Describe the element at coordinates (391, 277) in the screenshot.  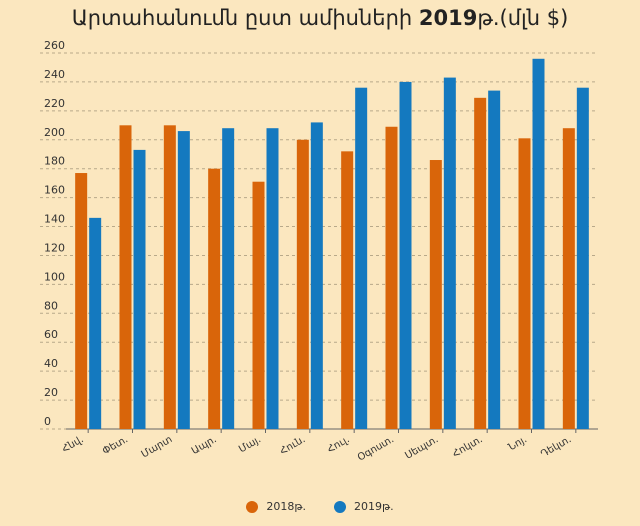
I see `bar-2018թ.-Օգոստ.` at that location.